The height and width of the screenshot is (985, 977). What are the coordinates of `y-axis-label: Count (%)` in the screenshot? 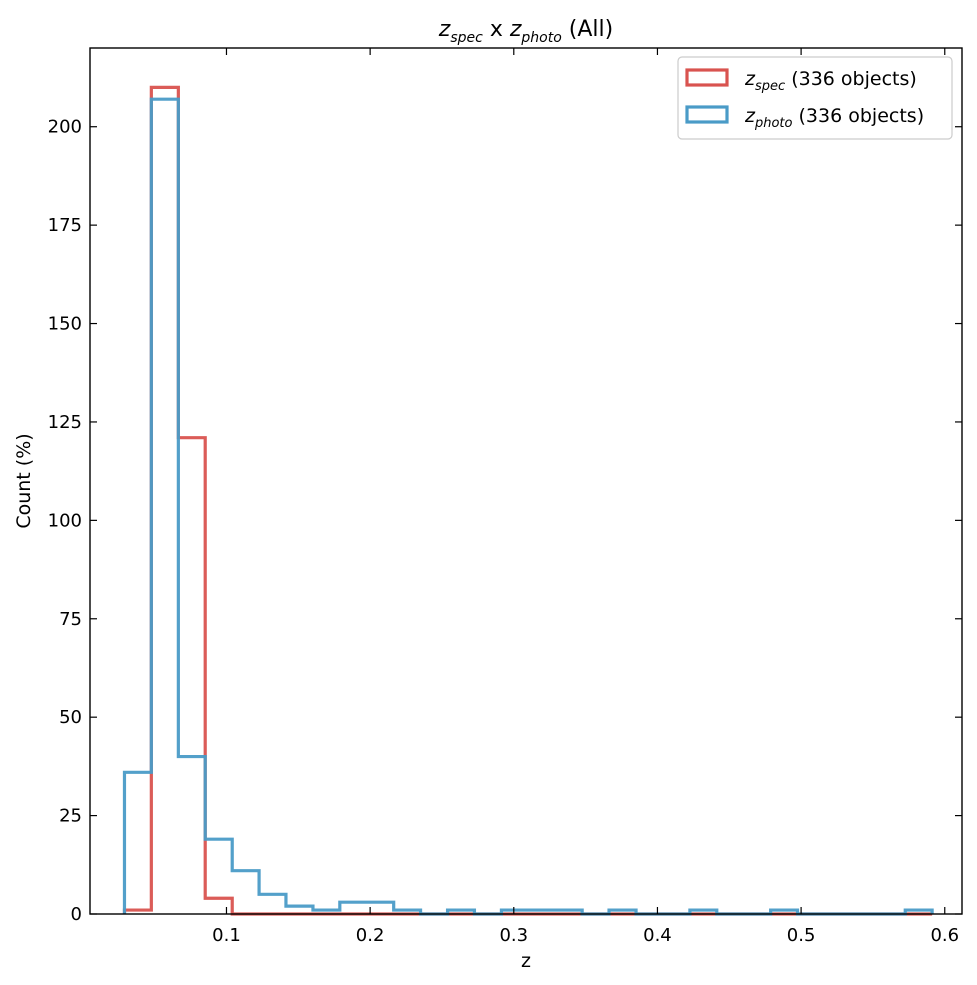 It's located at (24, 480).